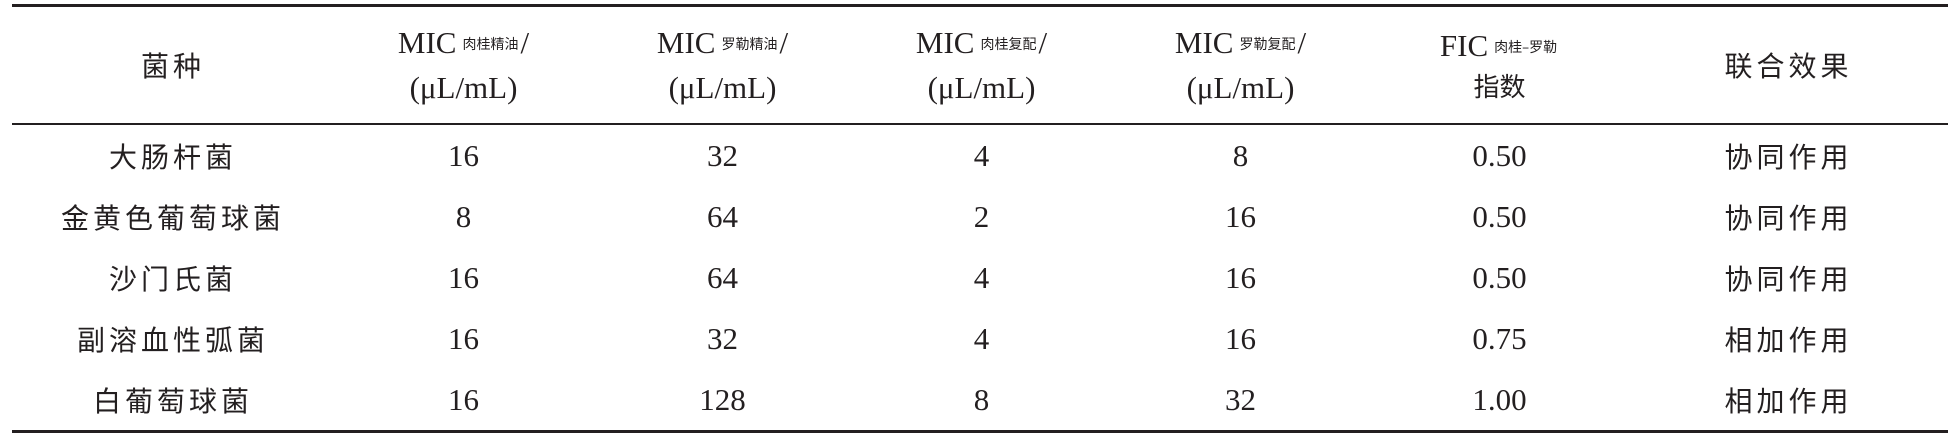 The height and width of the screenshot is (443, 1960). I want to click on table-row: 沙门氏菌 16 64 4 16 0.50 协同作用, so click(980, 277).